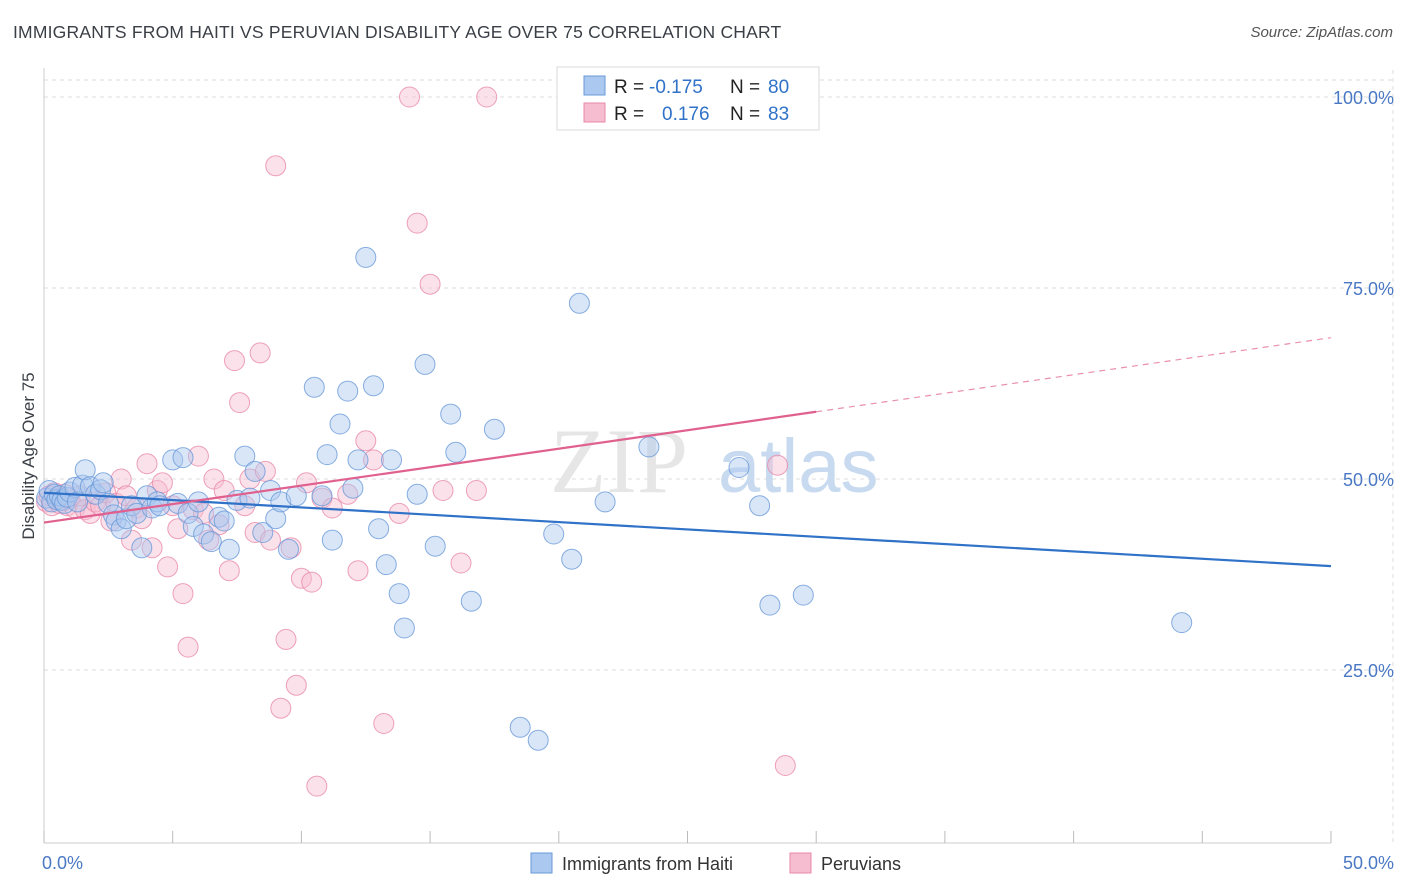 This screenshot has height=892, width=1406. I want to click on source-label: Source: ZipAtlas.com, so click(1321, 32).